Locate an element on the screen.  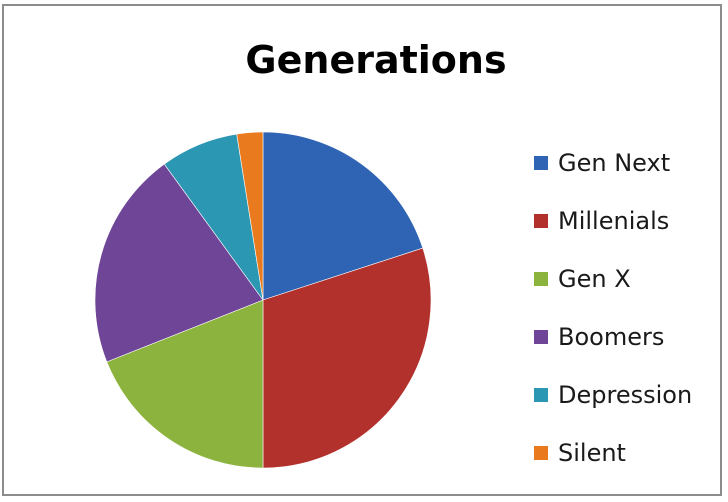
legend-item-depression: Depression is located at coordinates (613, 395).